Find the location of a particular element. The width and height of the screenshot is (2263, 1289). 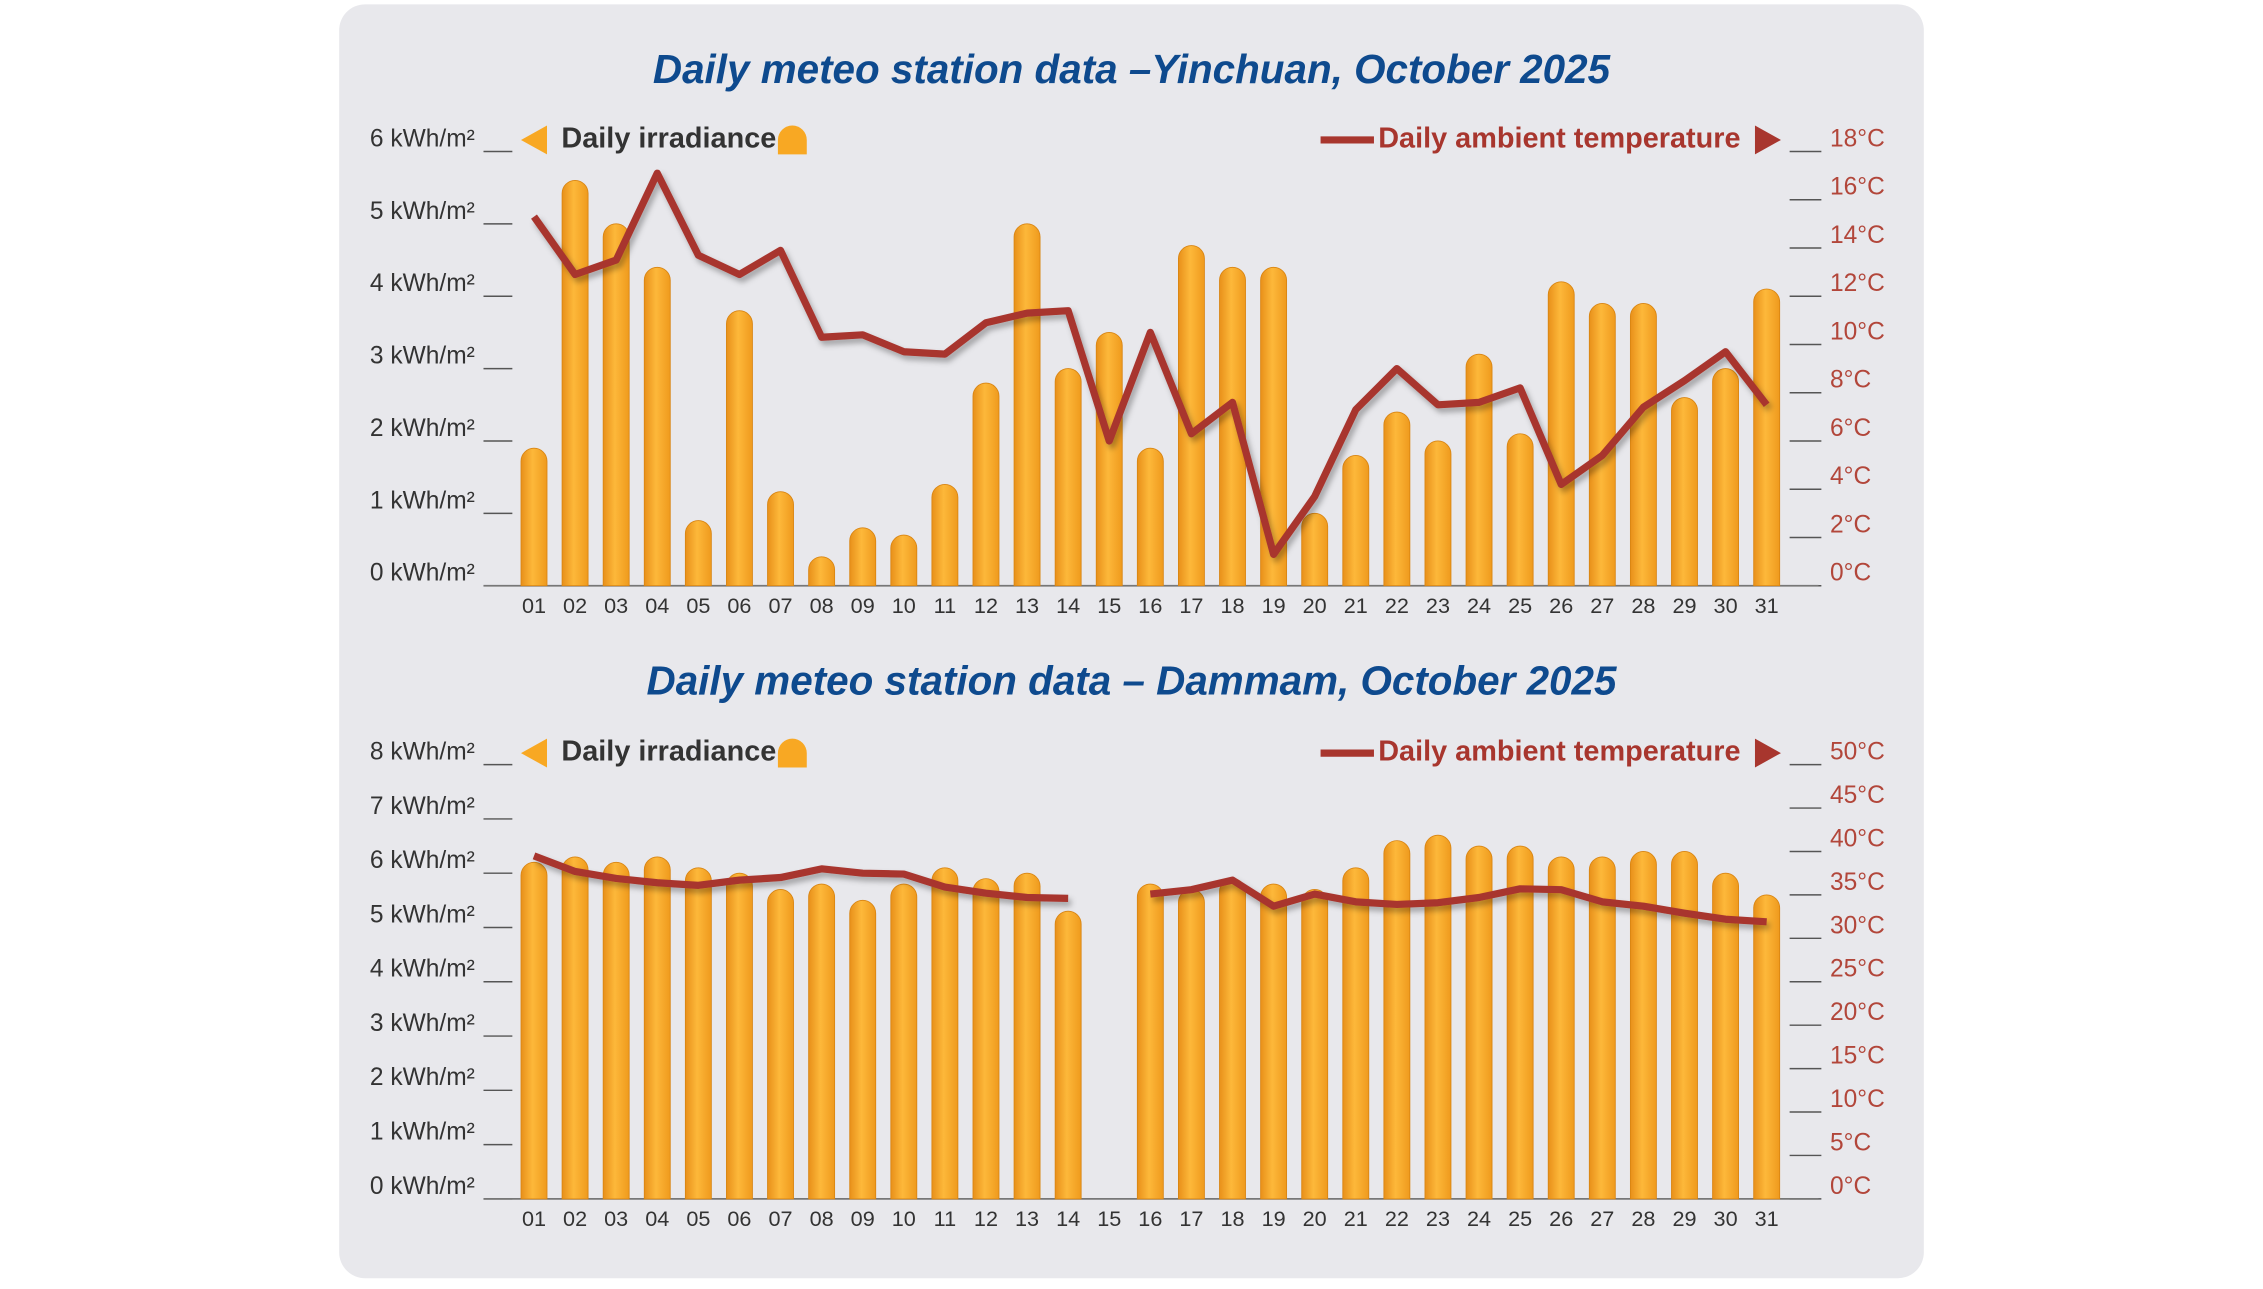

y2-tick-label: 16°C is located at coordinates (1857, 187).